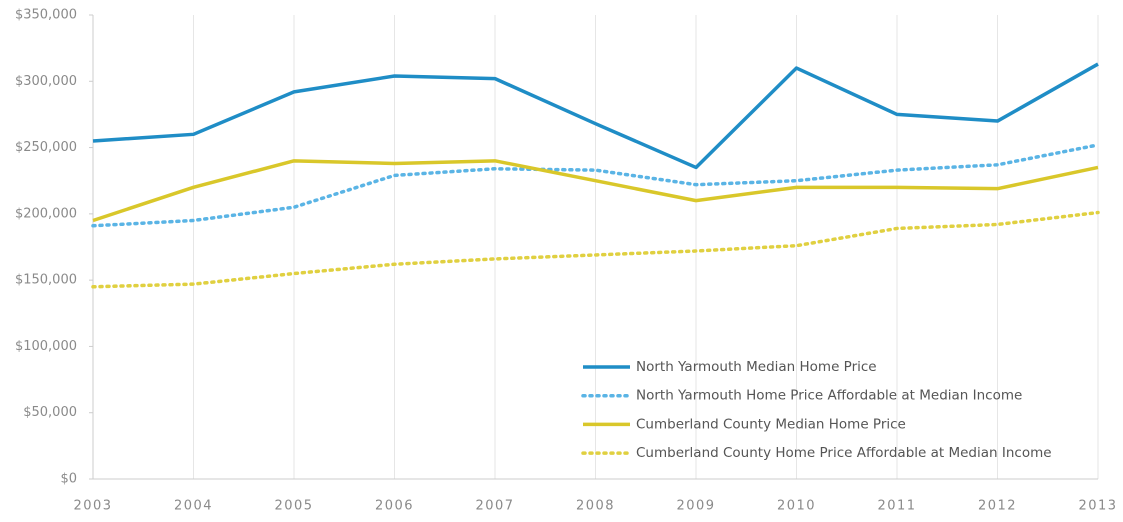  I want to click on x-tick-label: 2010, so click(796, 506).